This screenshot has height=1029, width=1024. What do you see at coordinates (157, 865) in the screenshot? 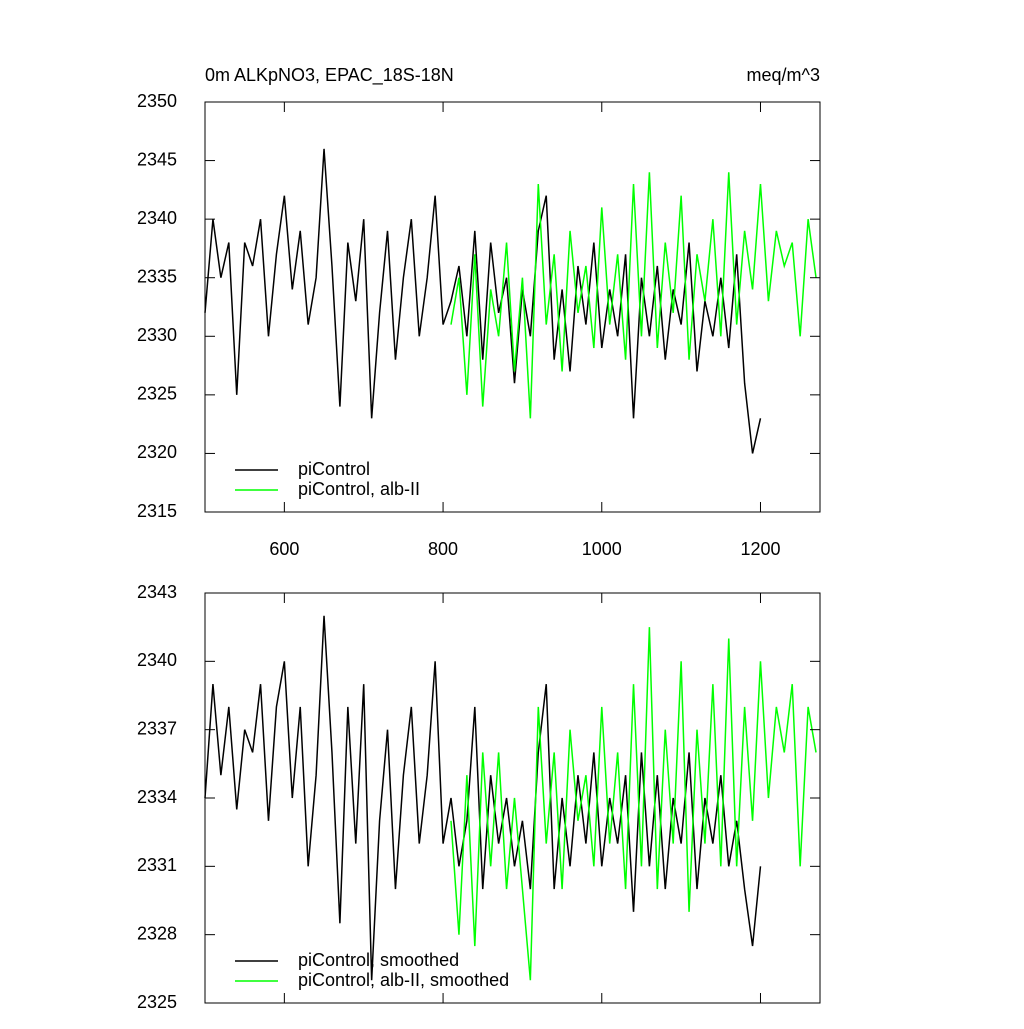
I see `y-tick-label: 2331` at bounding box center [157, 865].